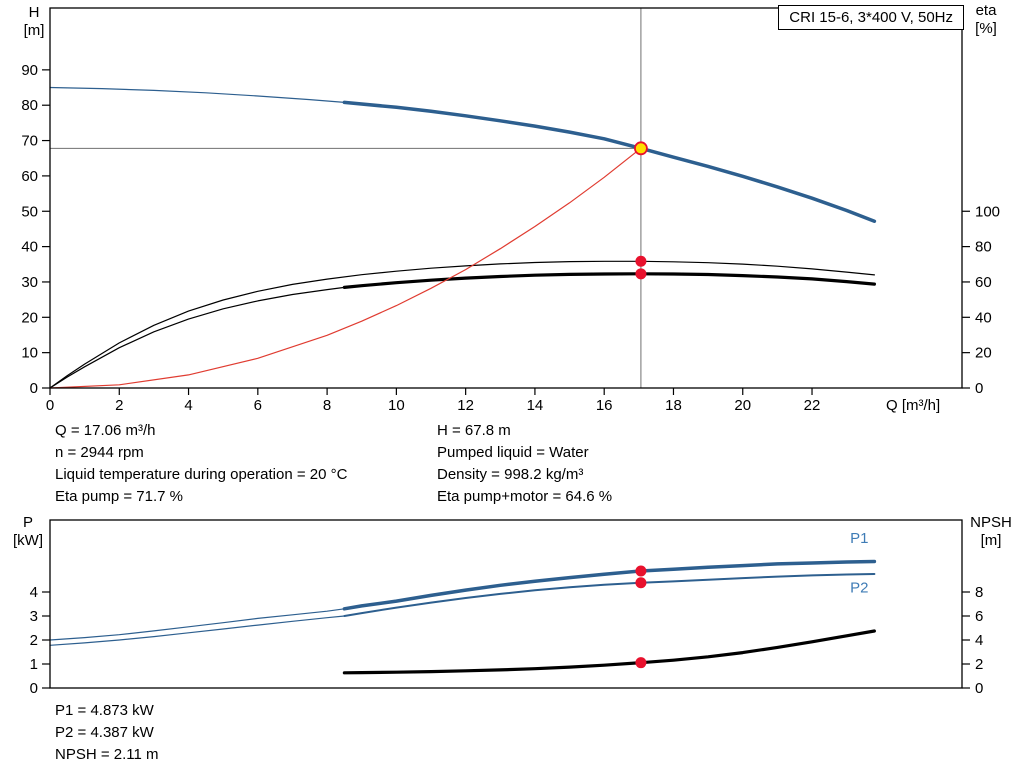 The height and width of the screenshot is (781, 1024). What do you see at coordinates (34, 12) in the screenshot?
I see `h-axis-name: H` at bounding box center [34, 12].